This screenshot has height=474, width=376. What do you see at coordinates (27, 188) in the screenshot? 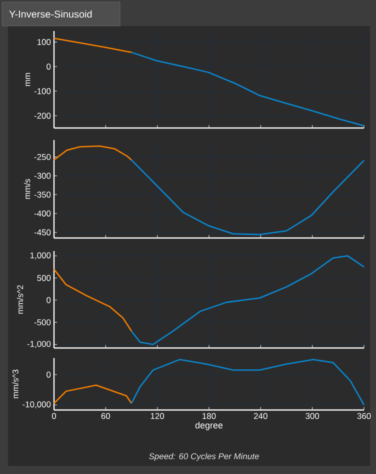
I see `y-axis-title: mm/s` at bounding box center [27, 188].